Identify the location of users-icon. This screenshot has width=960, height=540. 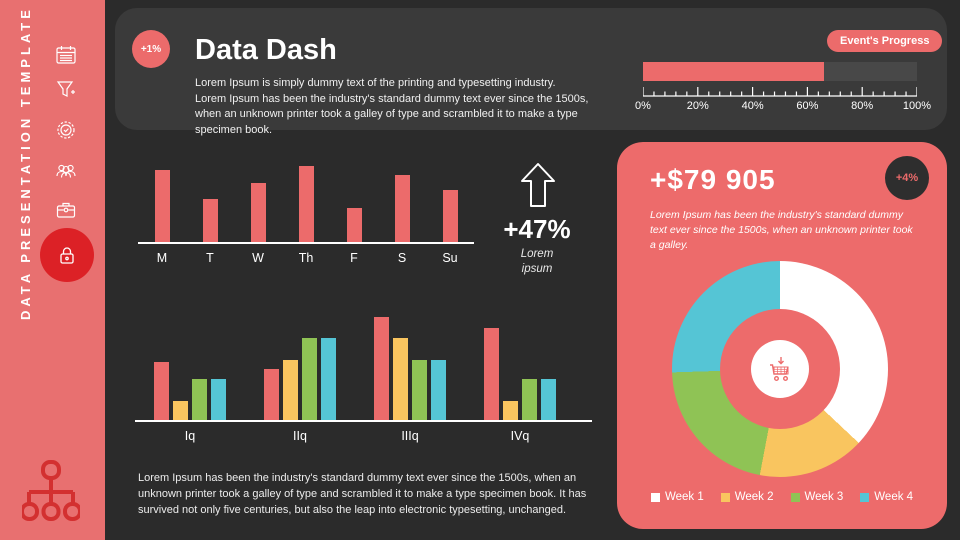
(66, 170).